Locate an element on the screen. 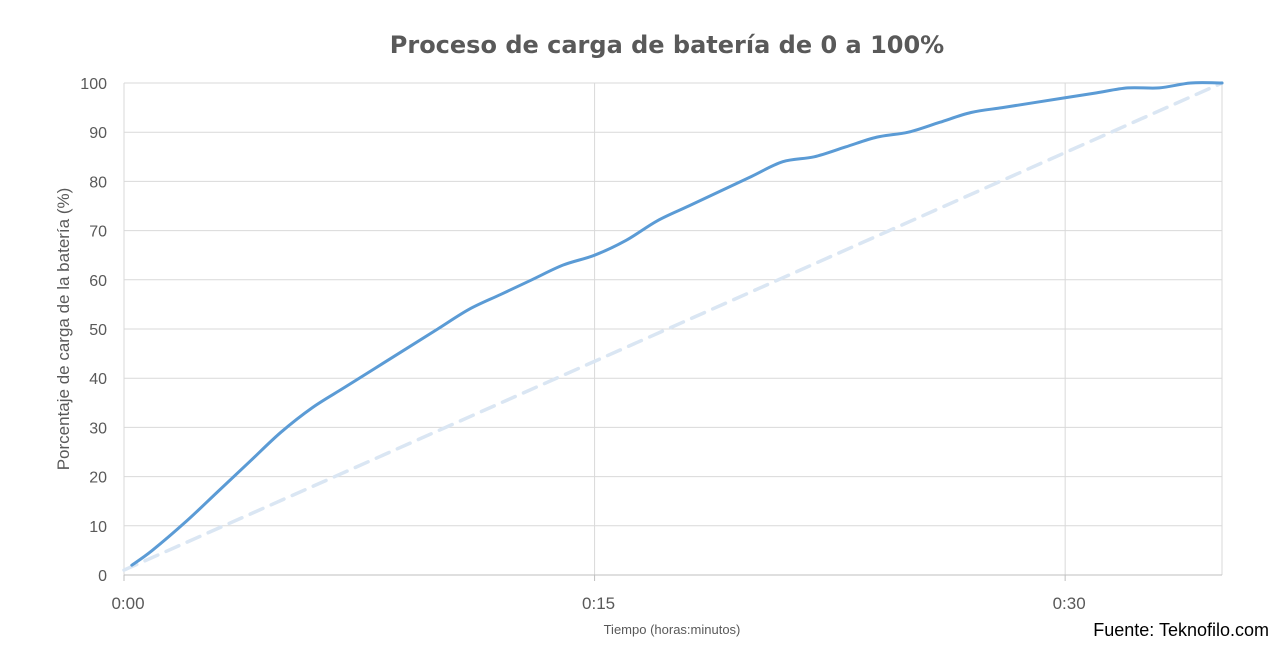  y-tick-label: 60 is located at coordinates (98, 281).